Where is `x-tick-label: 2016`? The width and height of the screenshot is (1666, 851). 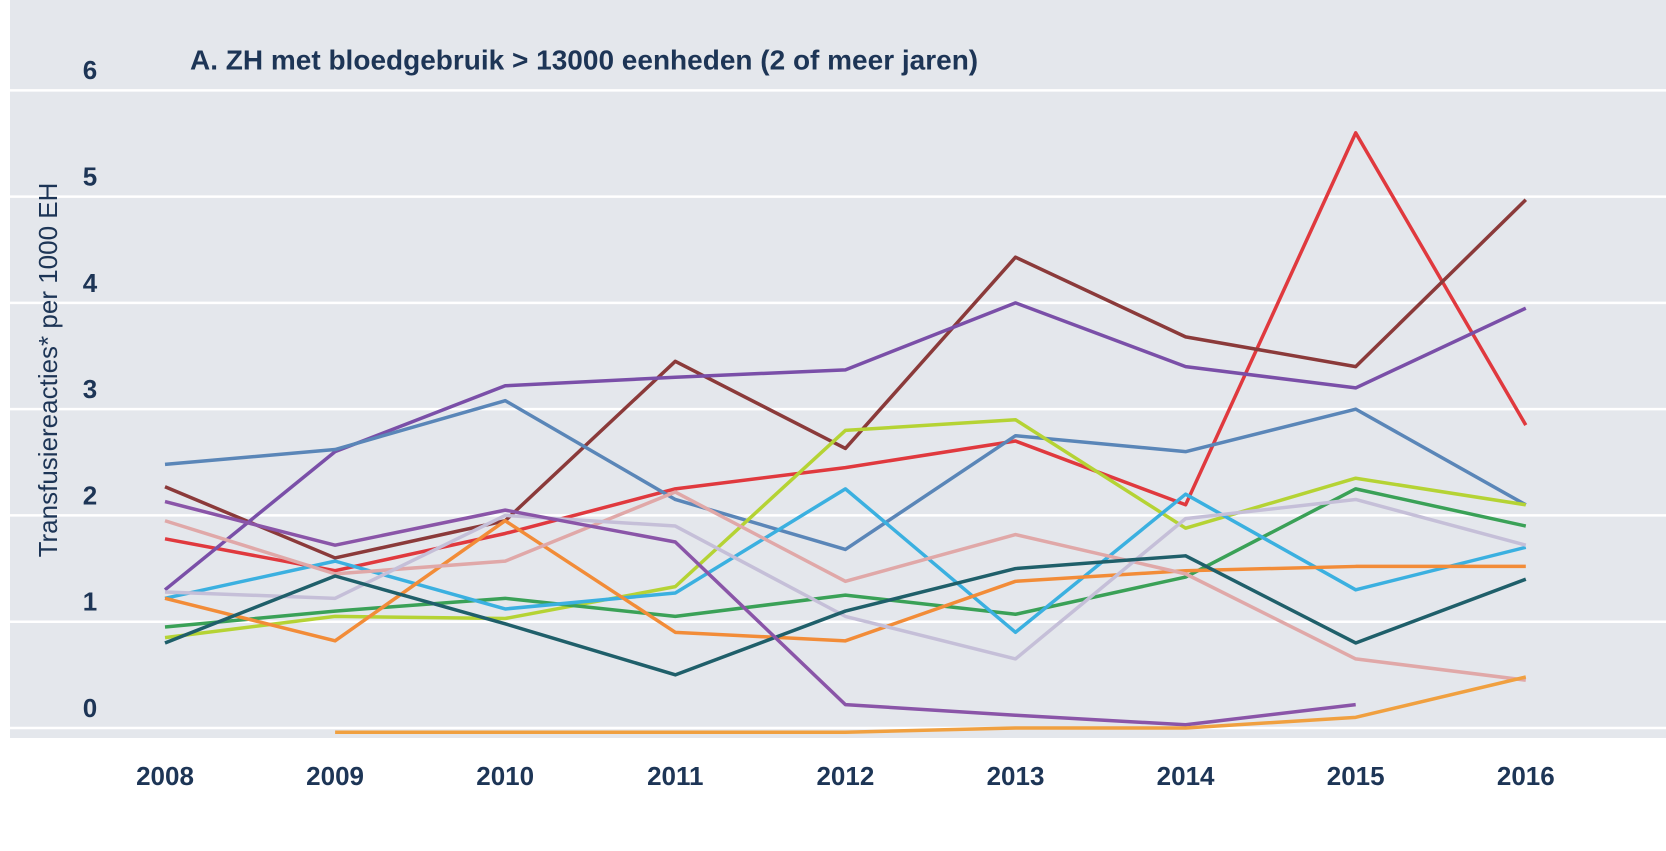
x-tick-label: 2016 is located at coordinates (1526, 776).